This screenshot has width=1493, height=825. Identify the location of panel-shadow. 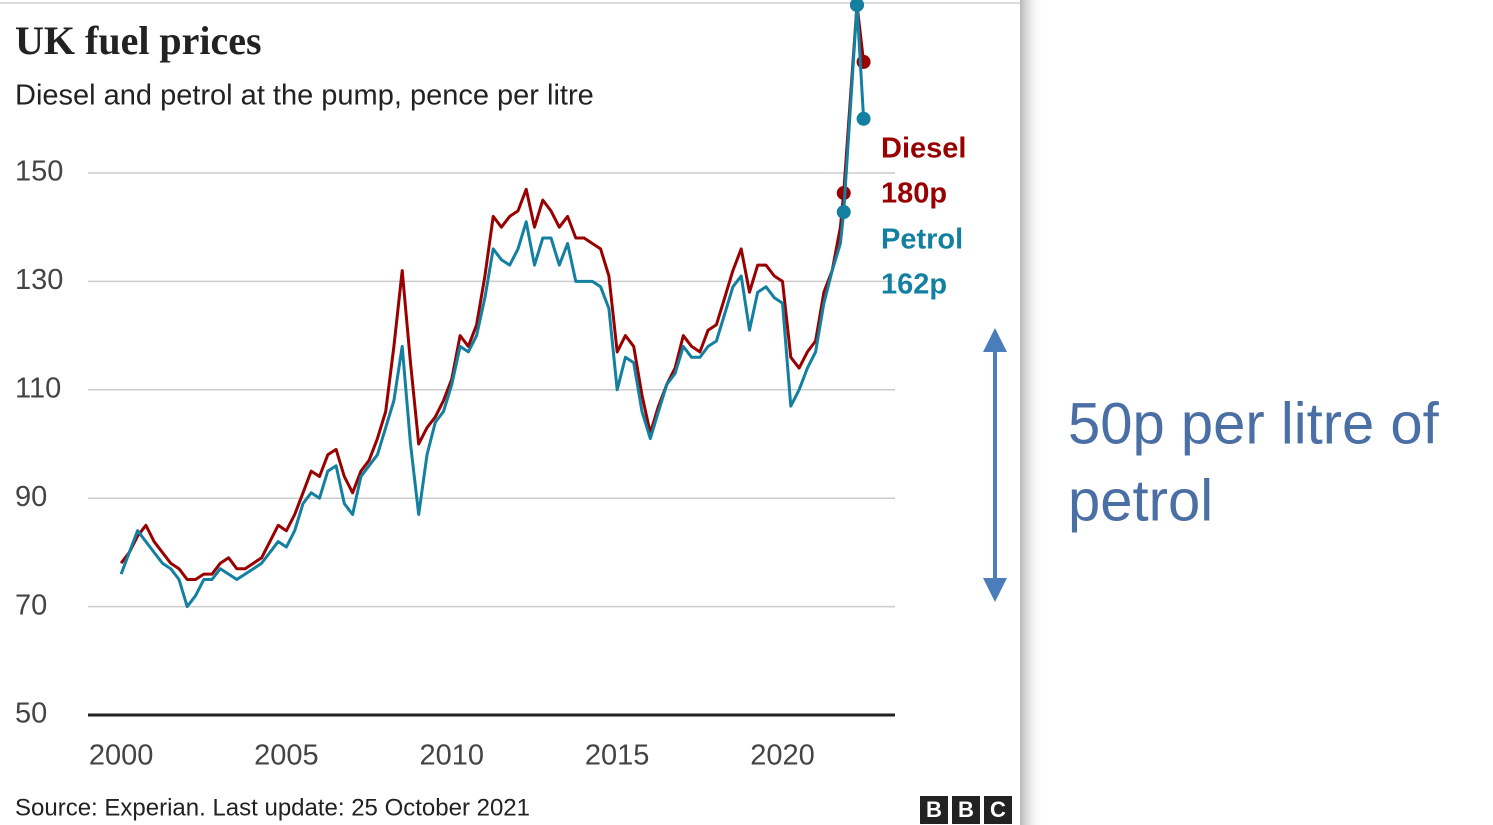
(1032, 412).